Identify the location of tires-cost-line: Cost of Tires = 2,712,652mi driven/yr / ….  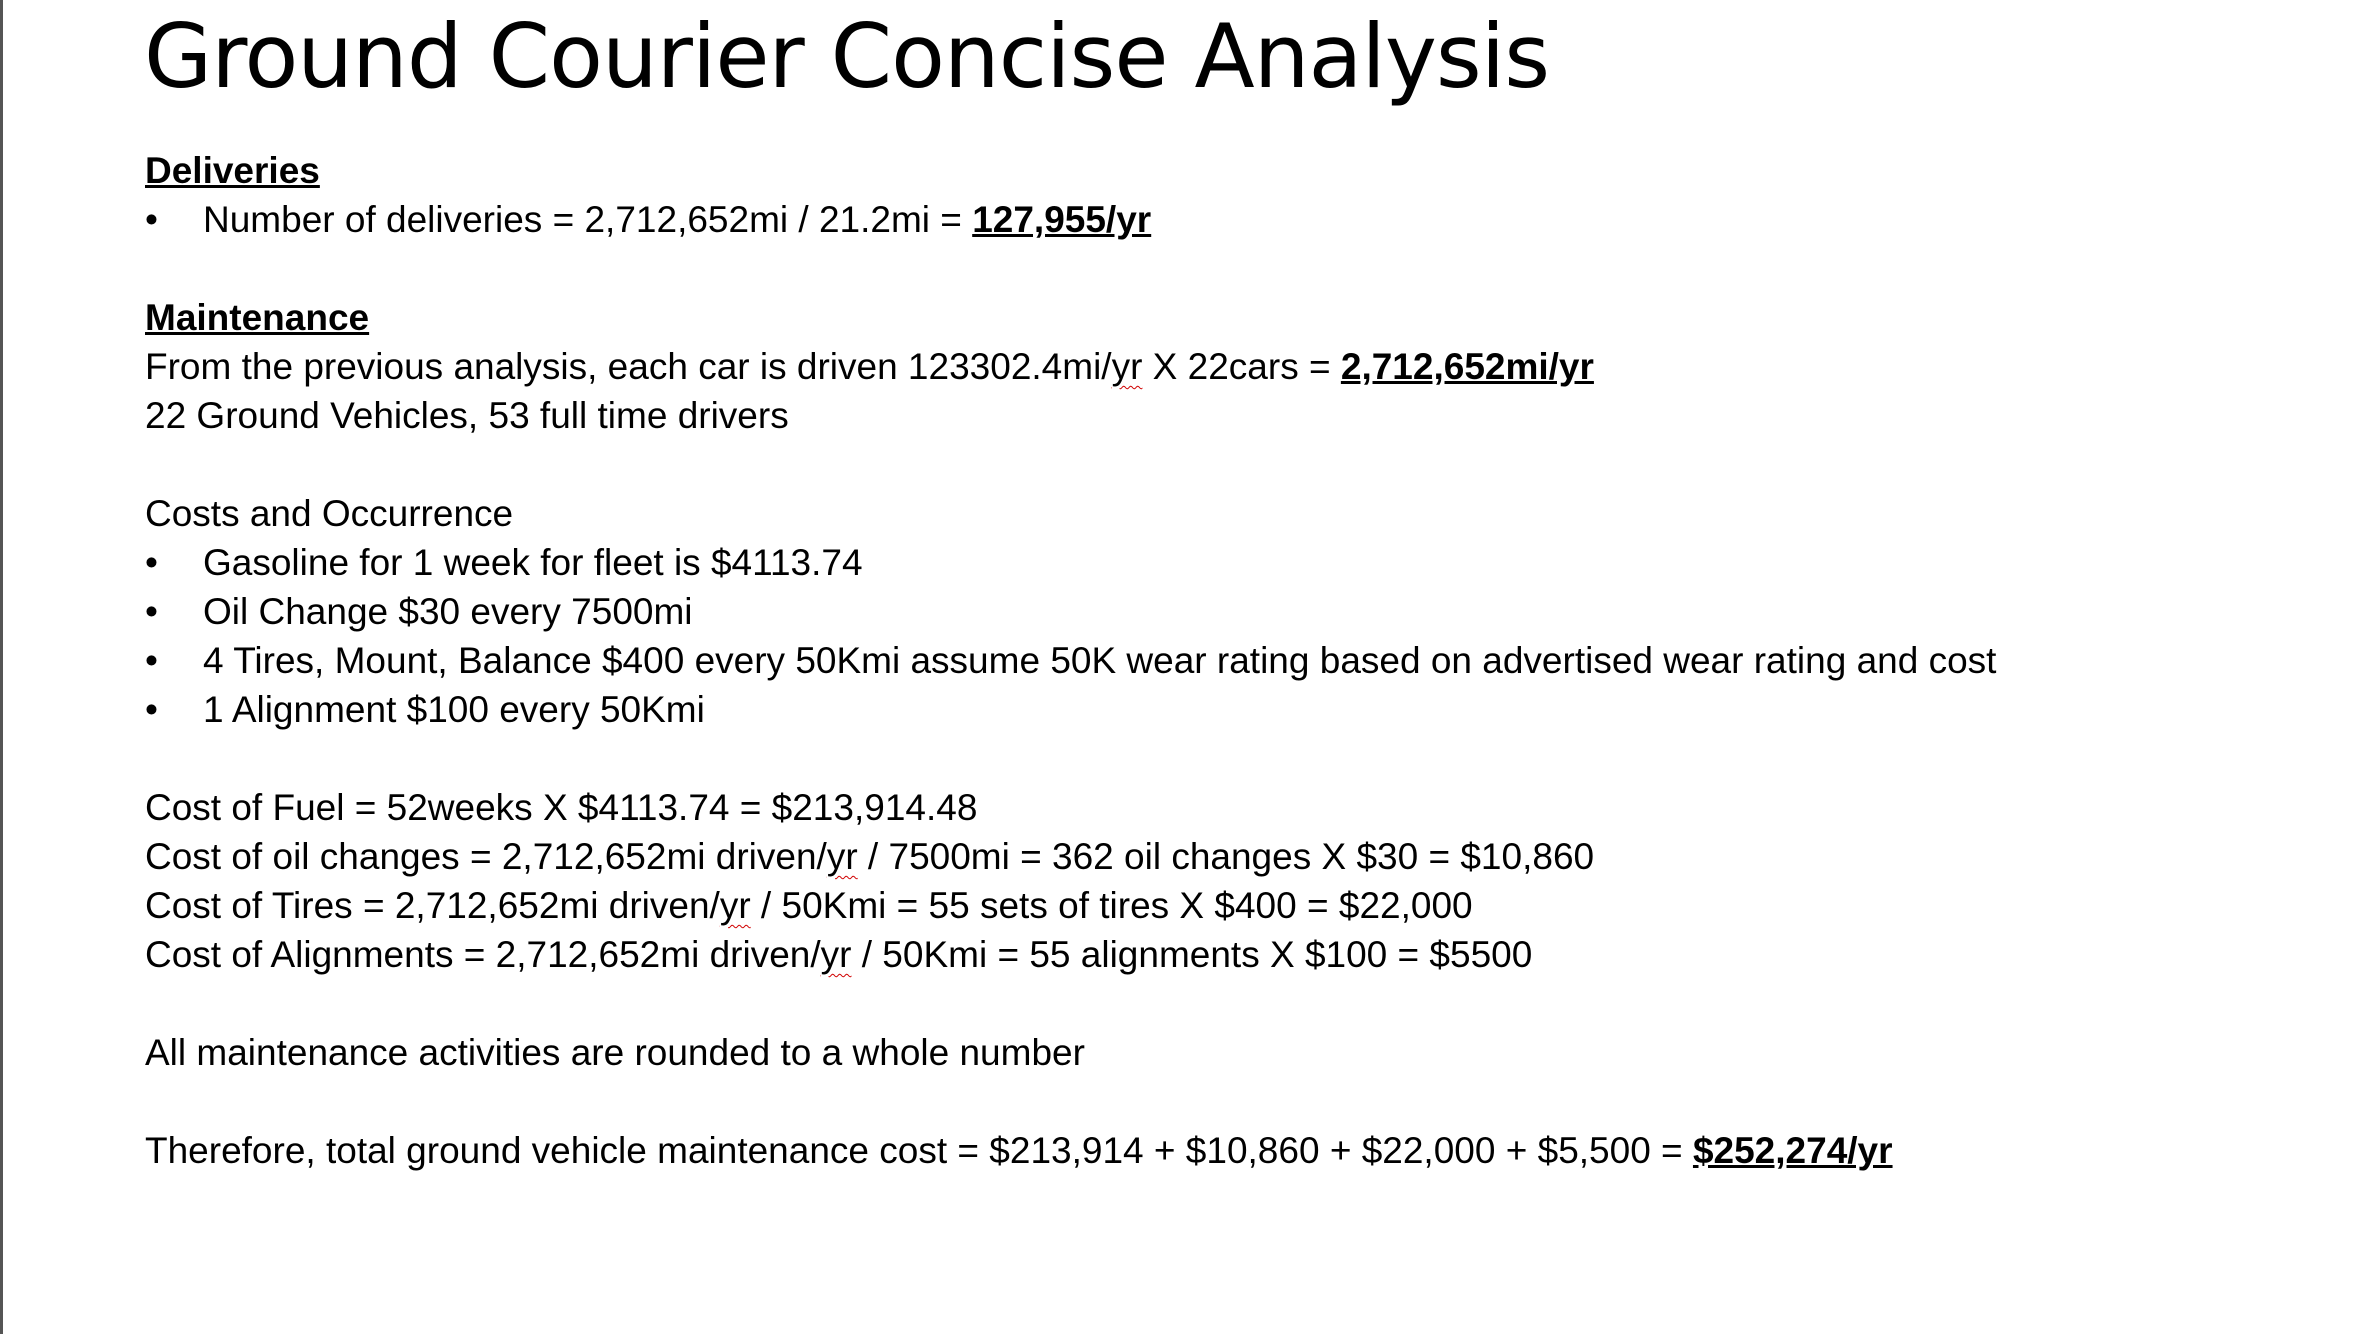
(1220, 905).